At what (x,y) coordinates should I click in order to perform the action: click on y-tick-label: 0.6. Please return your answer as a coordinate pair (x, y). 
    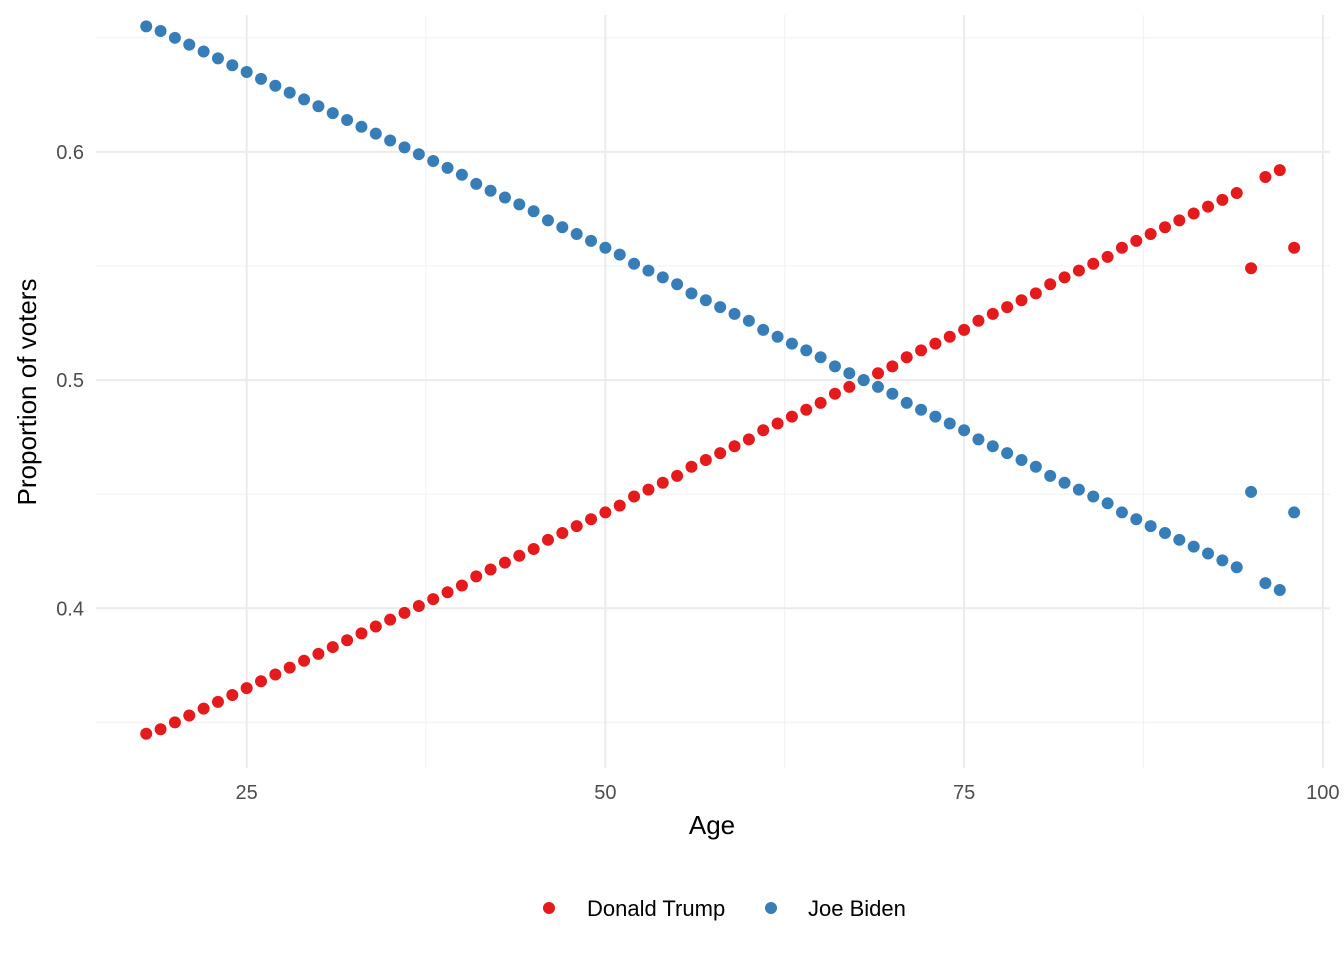
    Looking at the image, I should click on (70, 153).